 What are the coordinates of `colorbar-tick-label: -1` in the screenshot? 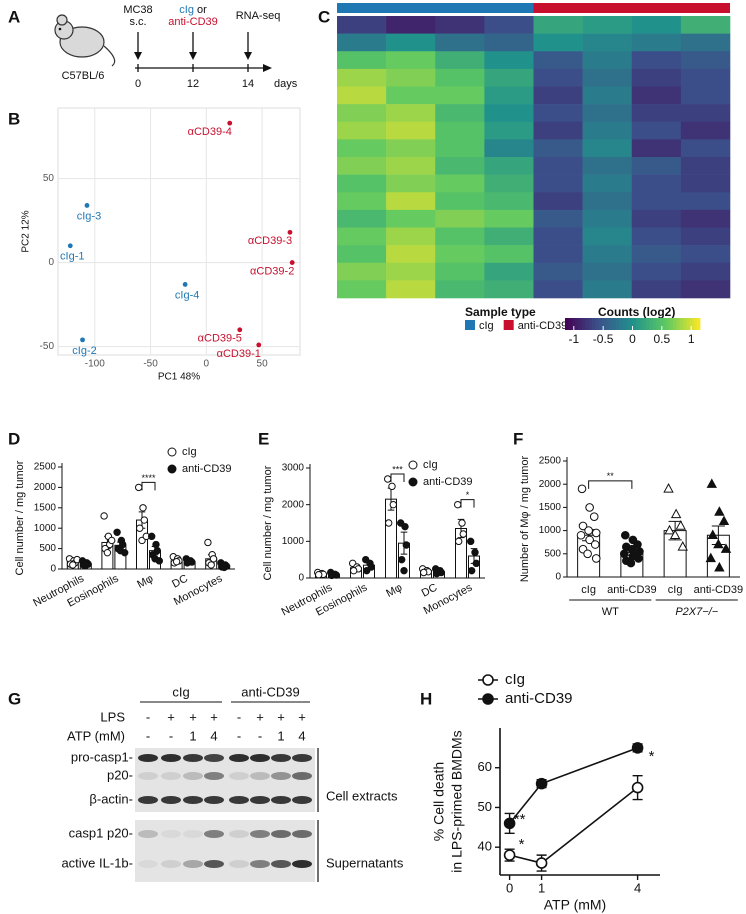 It's located at (573, 339).